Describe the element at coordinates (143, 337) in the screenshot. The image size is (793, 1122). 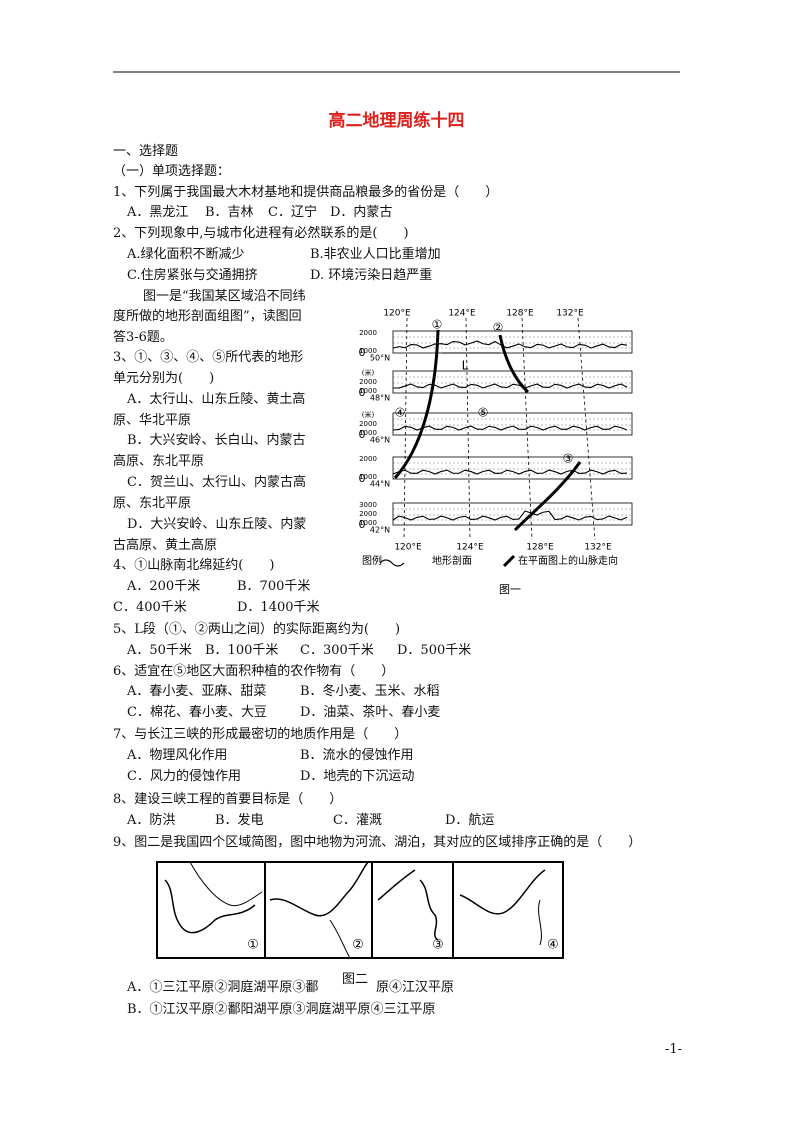
I see `intro-line: 答3-6题。` at that location.